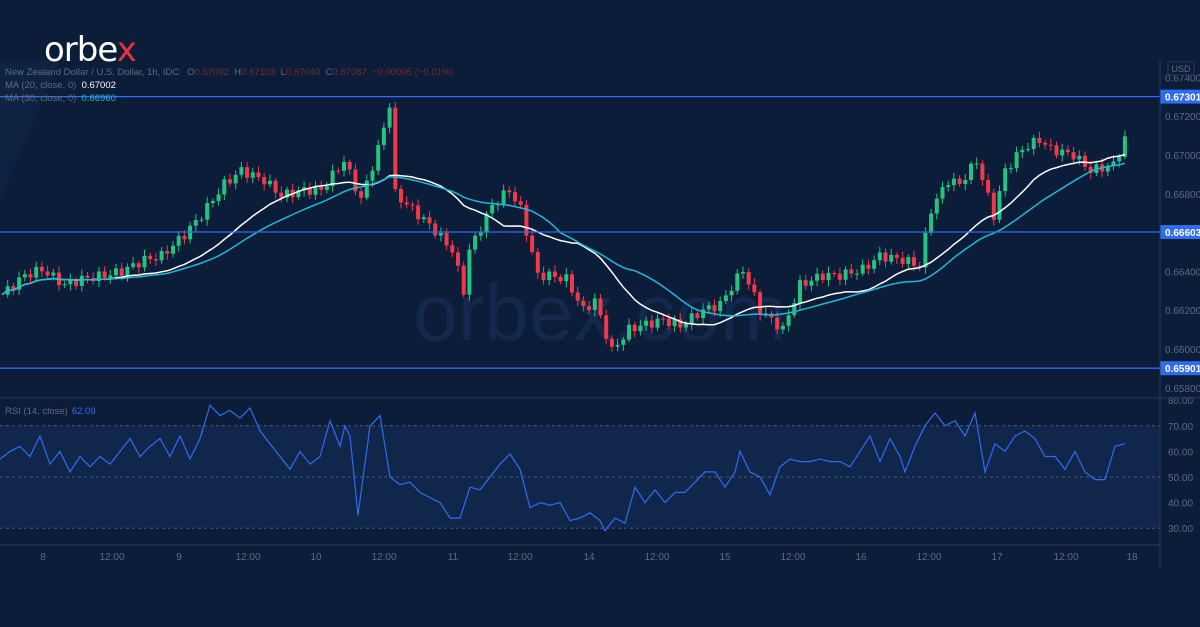  Describe the element at coordinates (36, 411) in the screenshot. I see `rsi-label: RSI (14, close)` at that location.